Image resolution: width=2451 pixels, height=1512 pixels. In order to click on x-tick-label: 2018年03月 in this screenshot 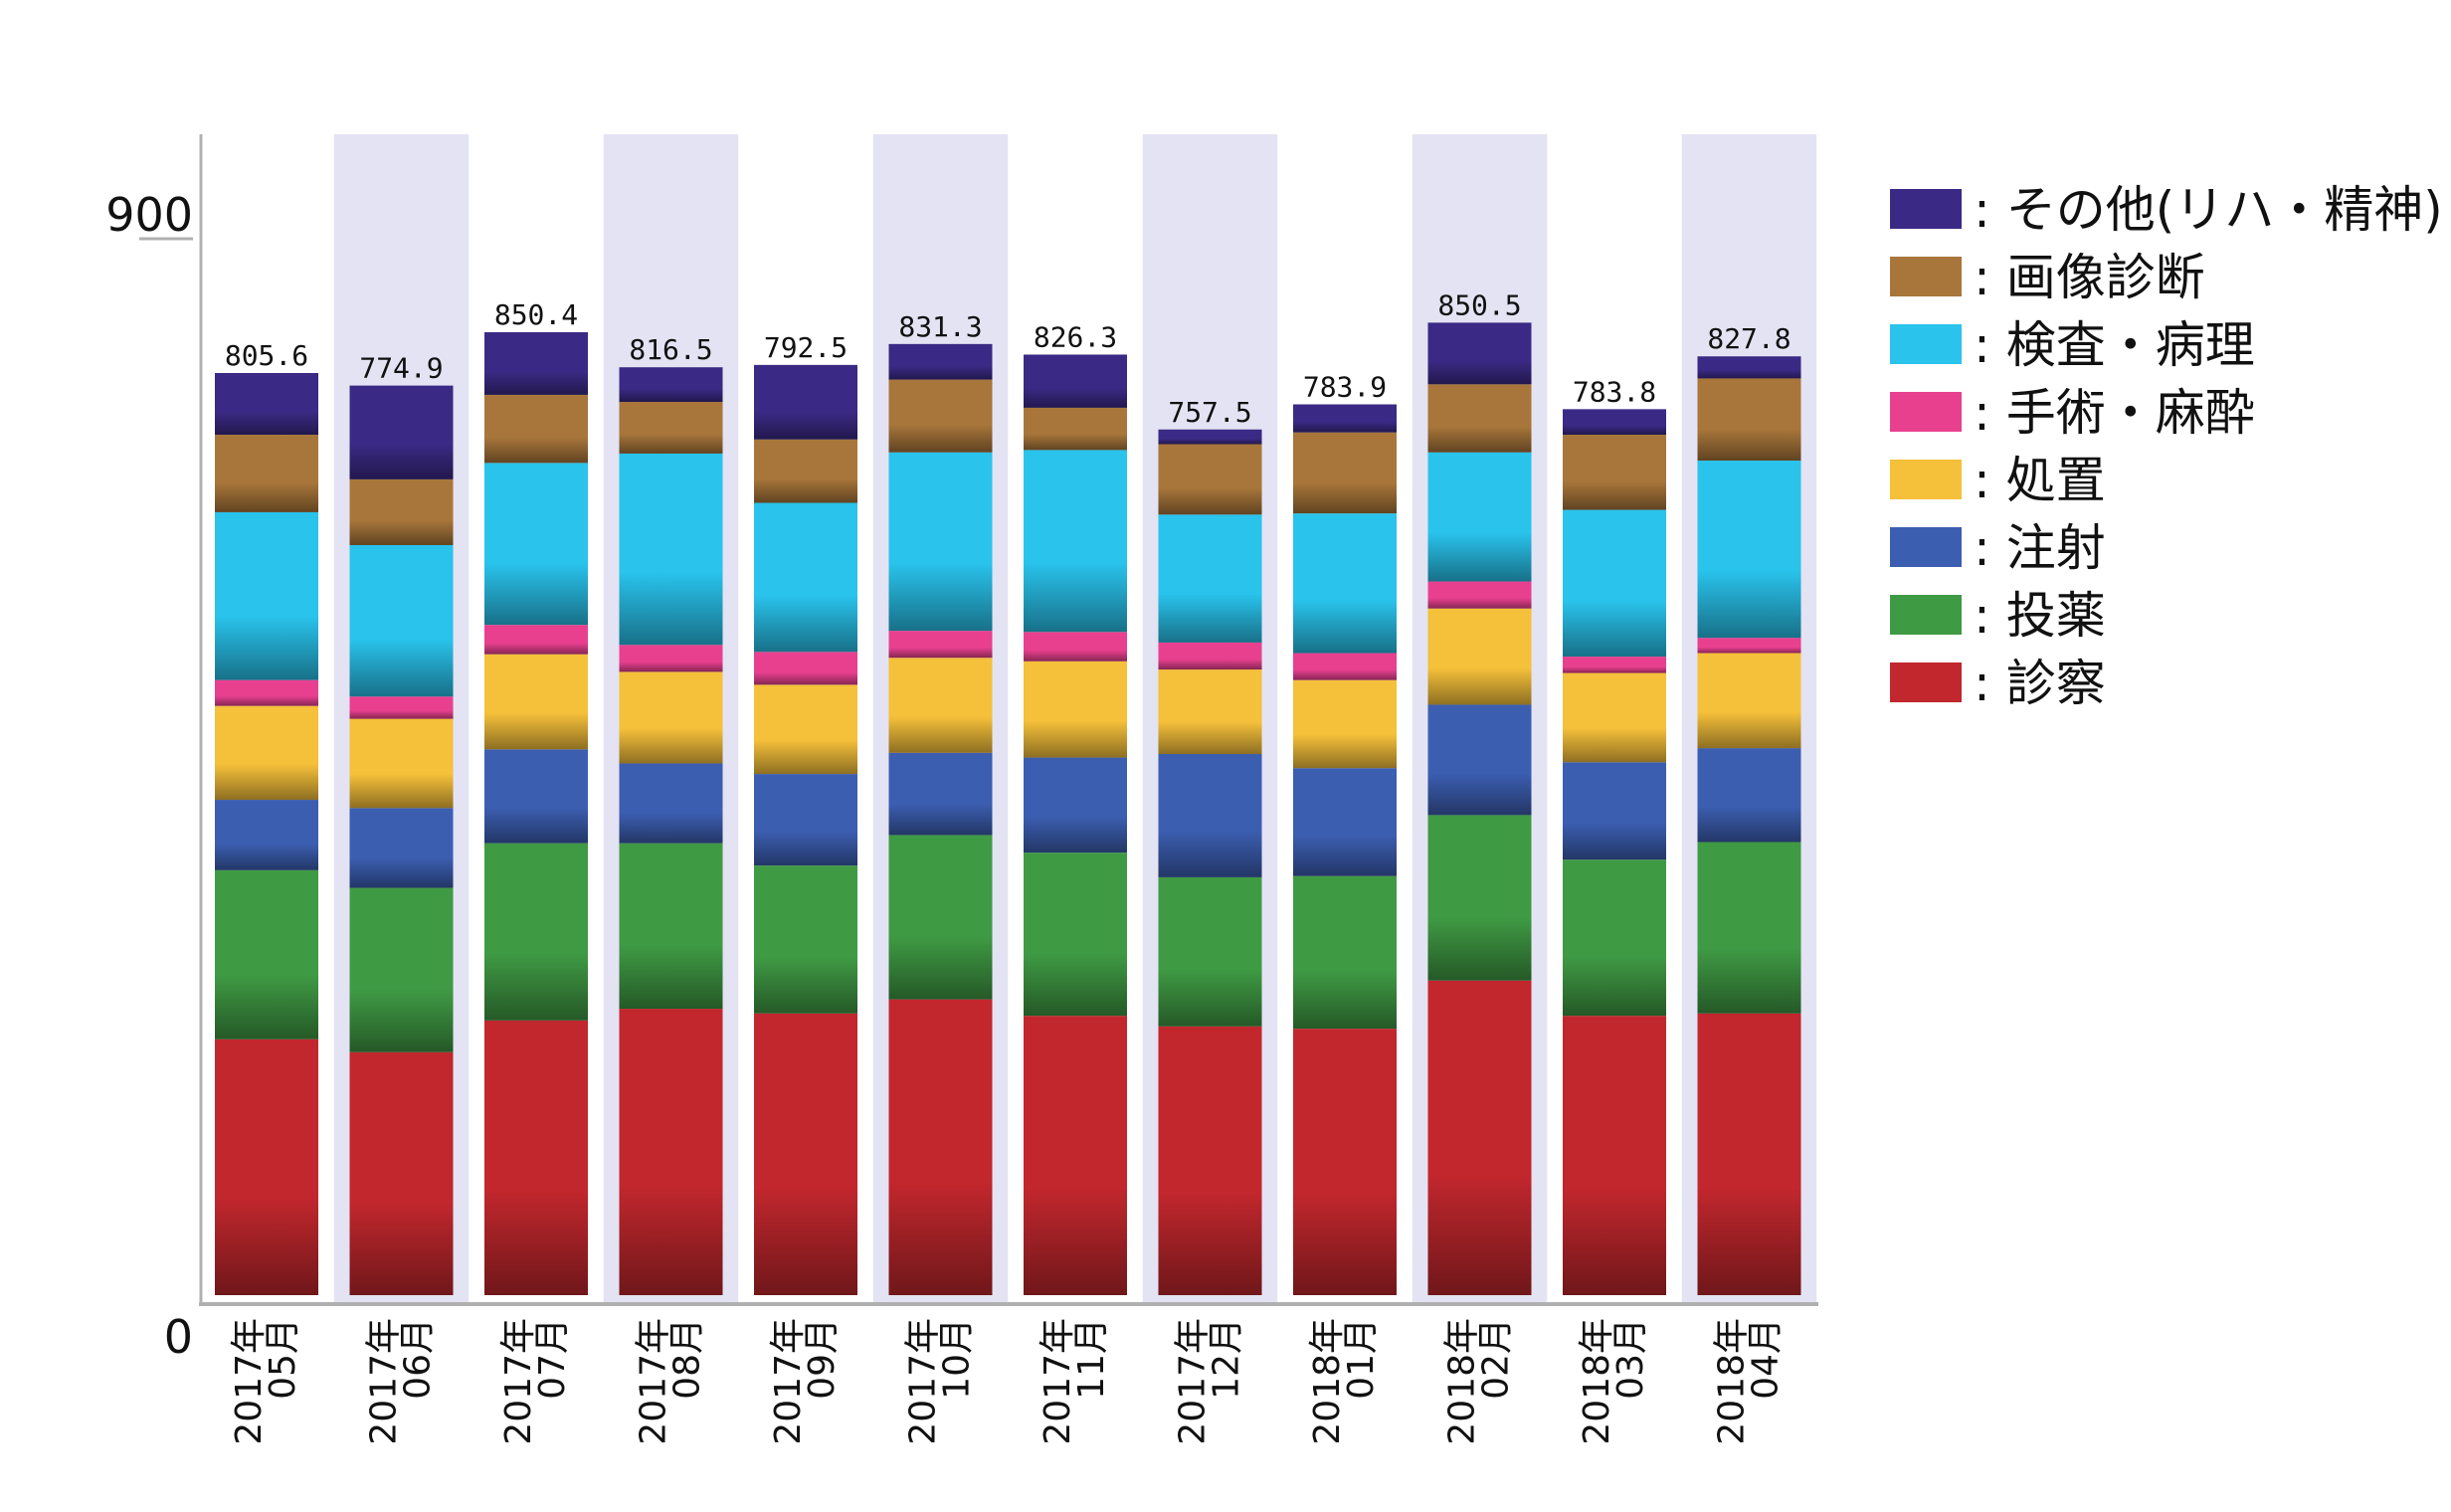, I will do `click(1614, 1381)`.